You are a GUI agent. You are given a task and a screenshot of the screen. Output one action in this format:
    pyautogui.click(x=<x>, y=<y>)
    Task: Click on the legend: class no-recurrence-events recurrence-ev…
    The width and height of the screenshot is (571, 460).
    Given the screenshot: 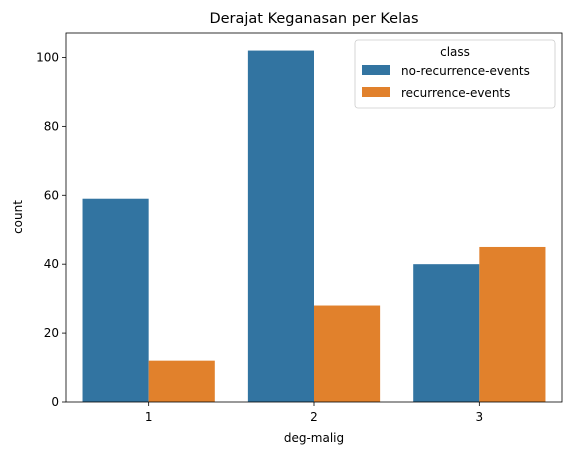 What is the action you would take?
    pyautogui.click(x=455, y=74)
    